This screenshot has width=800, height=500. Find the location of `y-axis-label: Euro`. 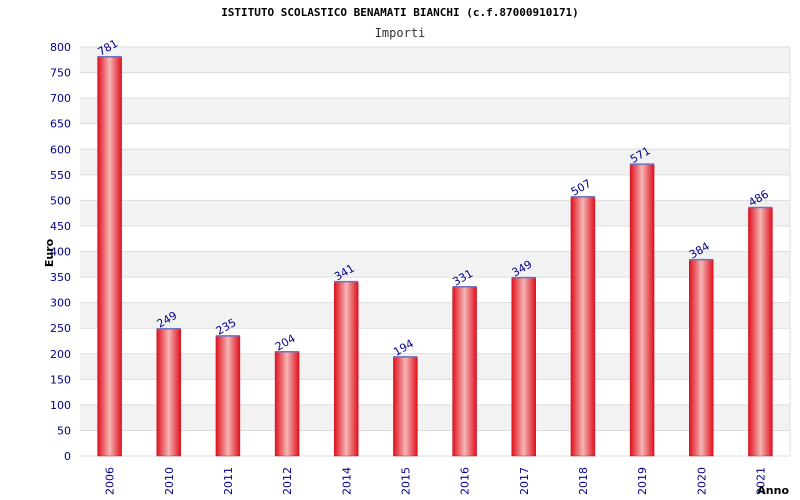

y-axis-label: Euro is located at coordinates (49, 252).